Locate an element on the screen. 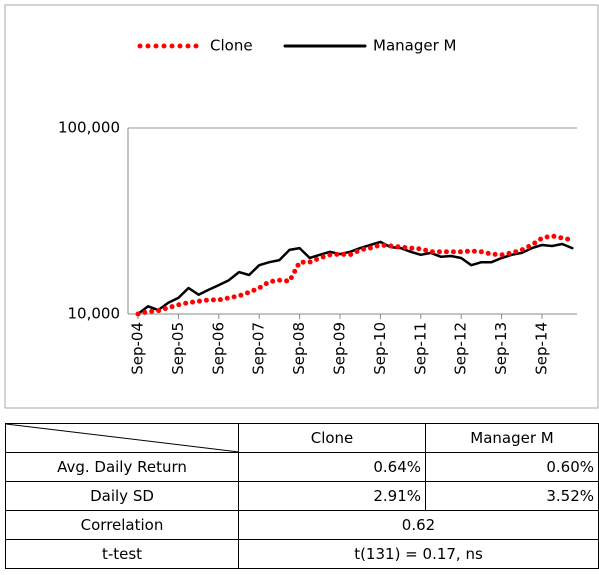 The image size is (599, 575). cell: 0.60% is located at coordinates (512, 467).